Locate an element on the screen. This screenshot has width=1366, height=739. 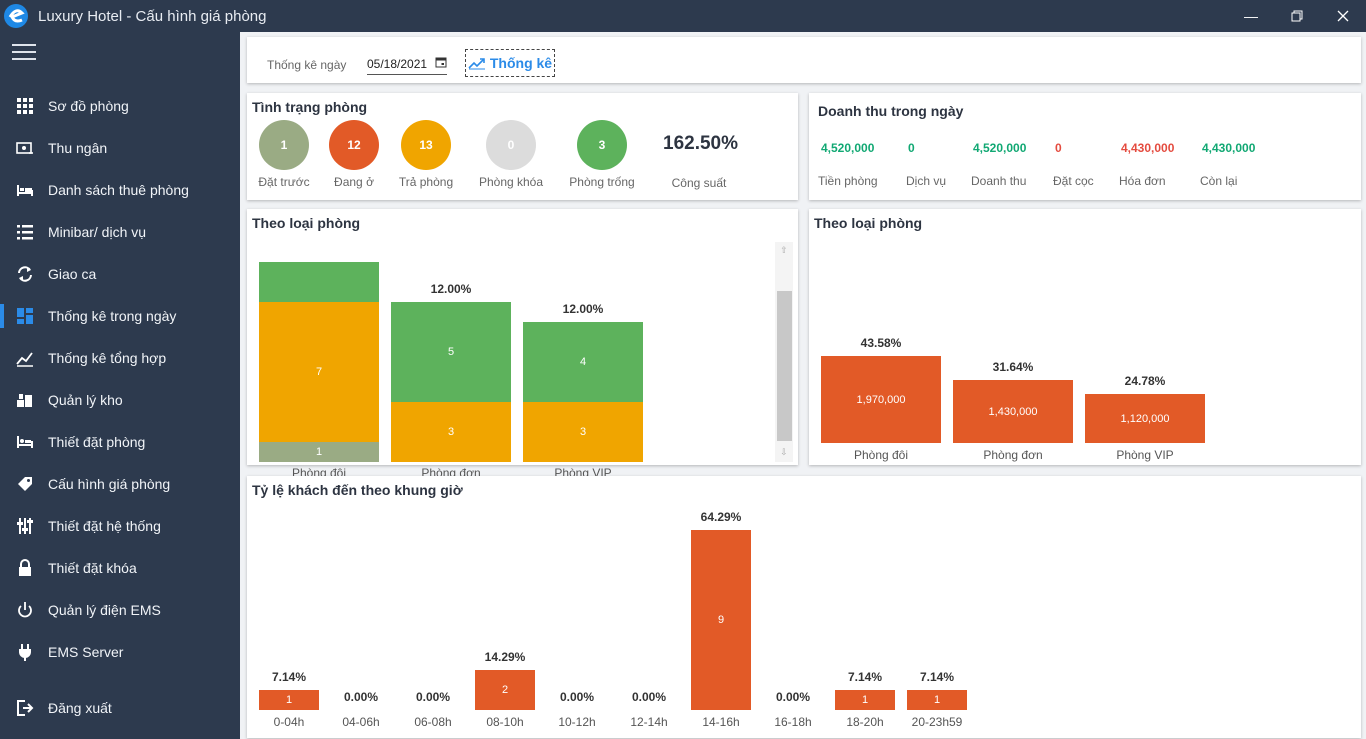
restore-icon is located at coordinates (1297, 16).